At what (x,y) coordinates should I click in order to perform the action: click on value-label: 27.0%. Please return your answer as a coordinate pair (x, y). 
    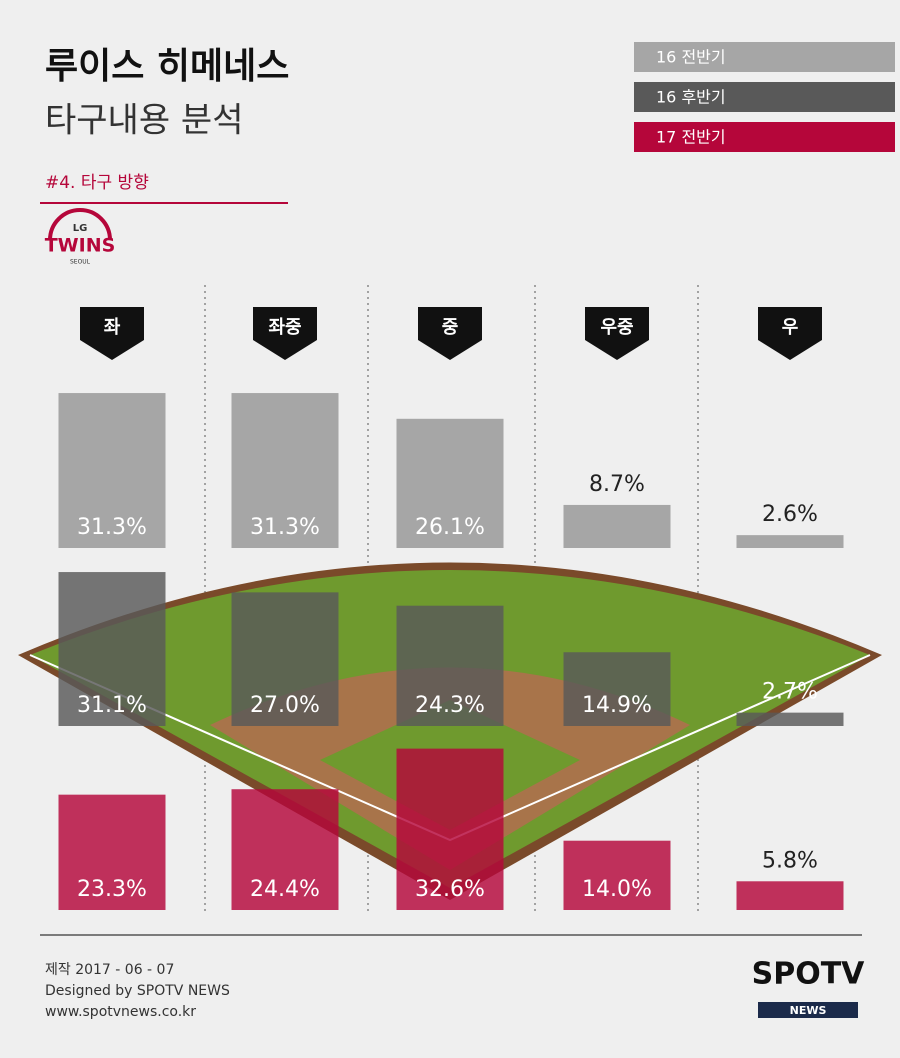
    Looking at the image, I should click on (285, 705).